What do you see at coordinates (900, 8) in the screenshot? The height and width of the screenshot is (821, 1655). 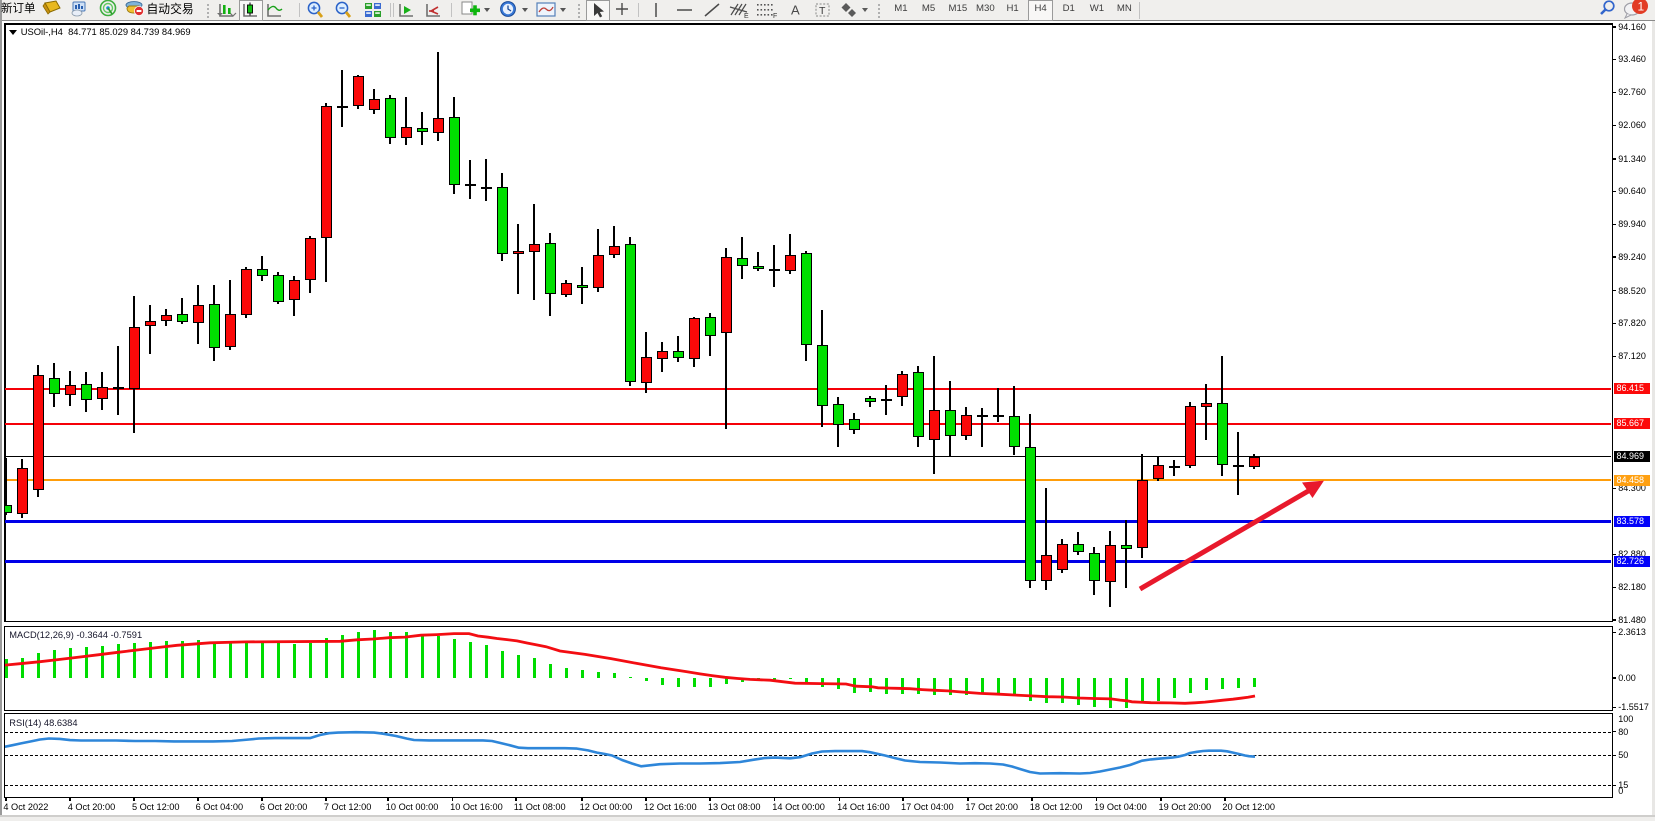 I see `svg-text: M1` at bounding box center [900, 8].